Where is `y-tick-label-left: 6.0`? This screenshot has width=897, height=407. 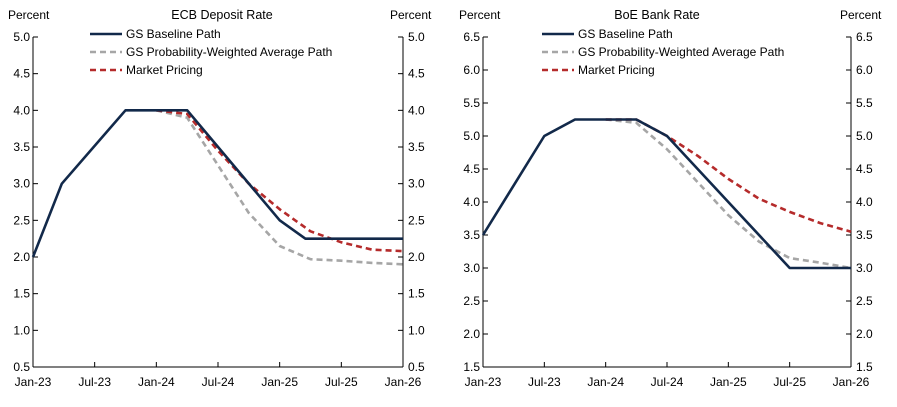 y-tick-label-left: 6.0 is located at coordinates (471, 70).